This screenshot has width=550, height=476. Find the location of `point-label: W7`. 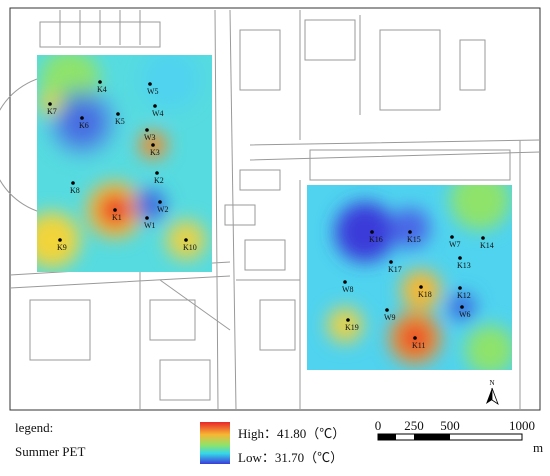

point-label: W7 is located at coordinates (455, 244).